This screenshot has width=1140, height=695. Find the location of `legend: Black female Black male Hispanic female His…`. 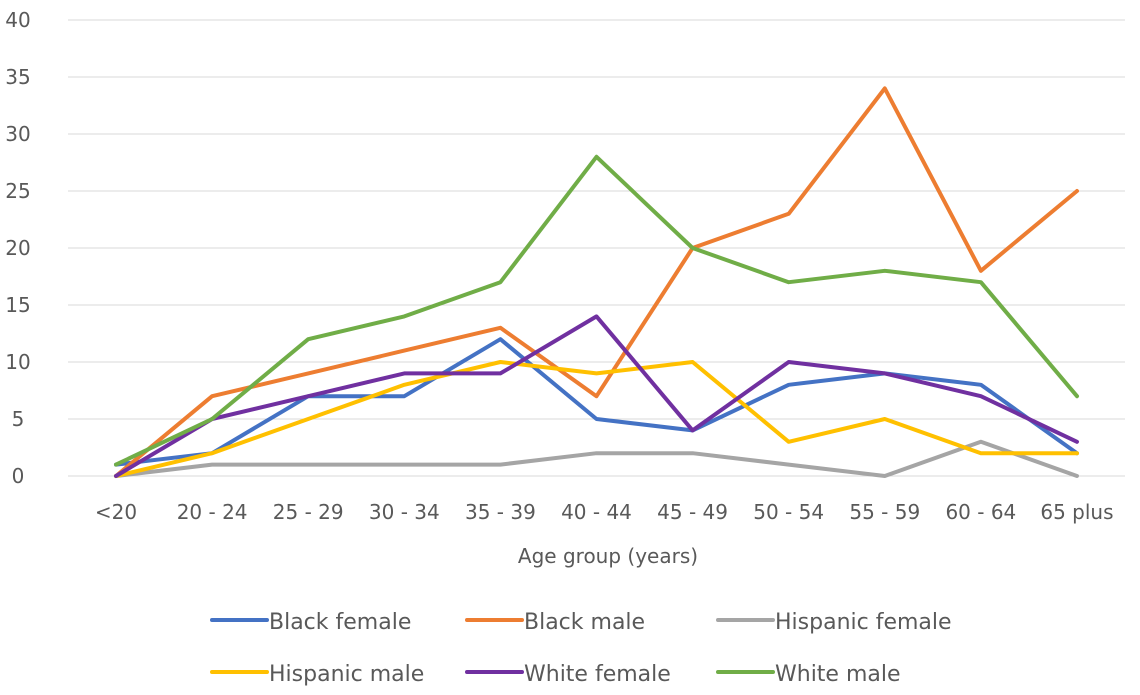

legend: Black female Black male Hispanic female His… is located at coordinates (581, 648).